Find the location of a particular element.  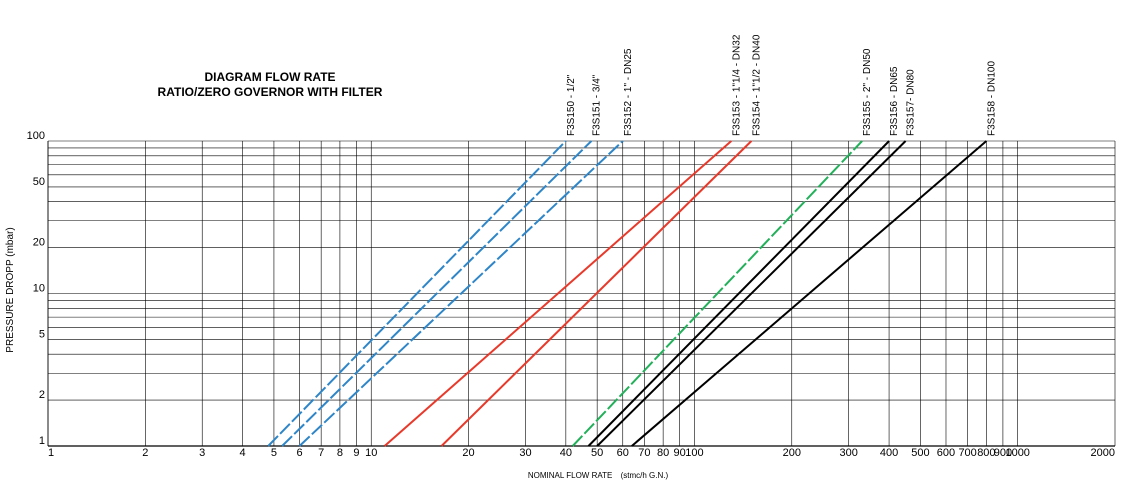

series-label: F3S156 - DN65 is located at coordinates (894, 101).